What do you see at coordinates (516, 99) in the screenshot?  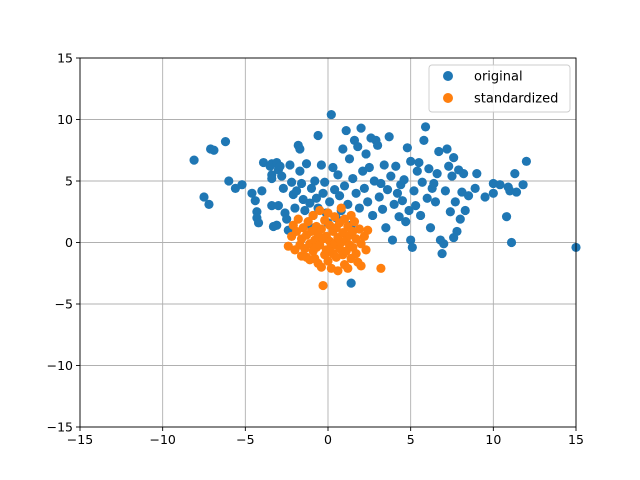 I see `legend-label-standardized: standardized` at bounding box center [516, 99].